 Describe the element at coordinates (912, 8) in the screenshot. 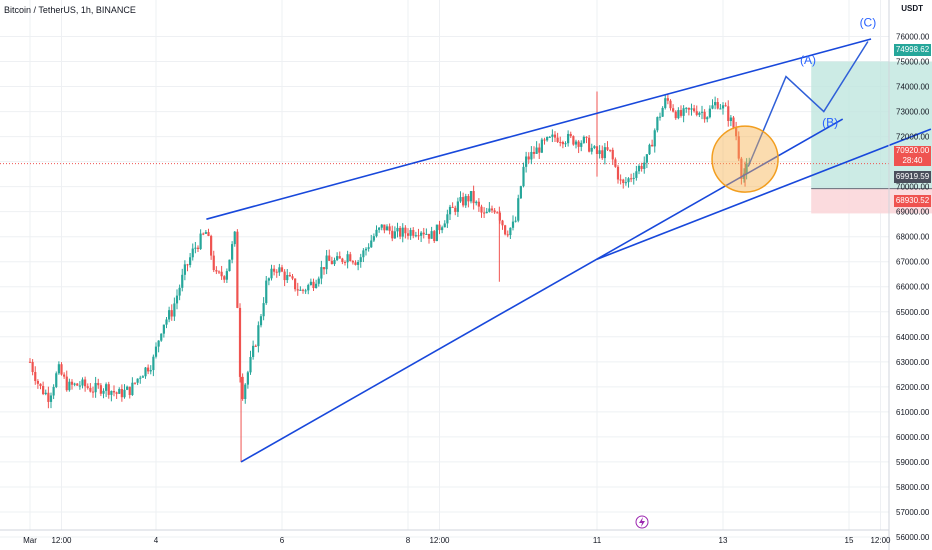

I see `currency-label: USDT` at that location.